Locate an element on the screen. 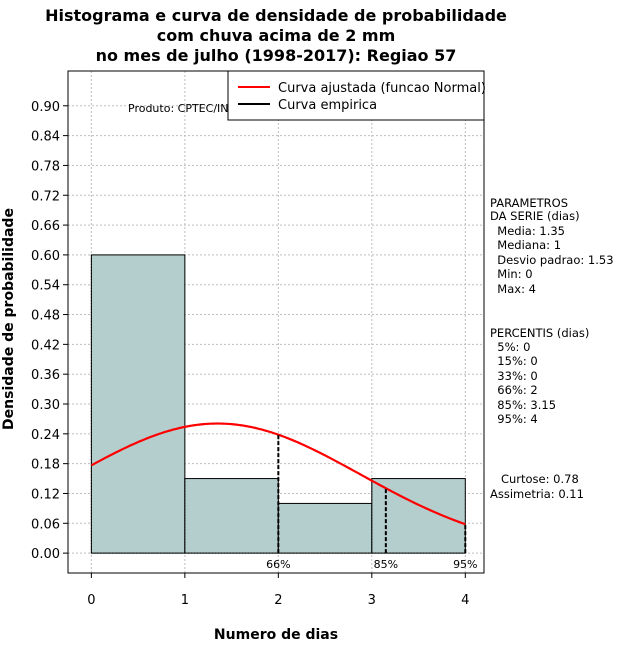  x-tick-label: 3 is located at coordinates (372, 600).